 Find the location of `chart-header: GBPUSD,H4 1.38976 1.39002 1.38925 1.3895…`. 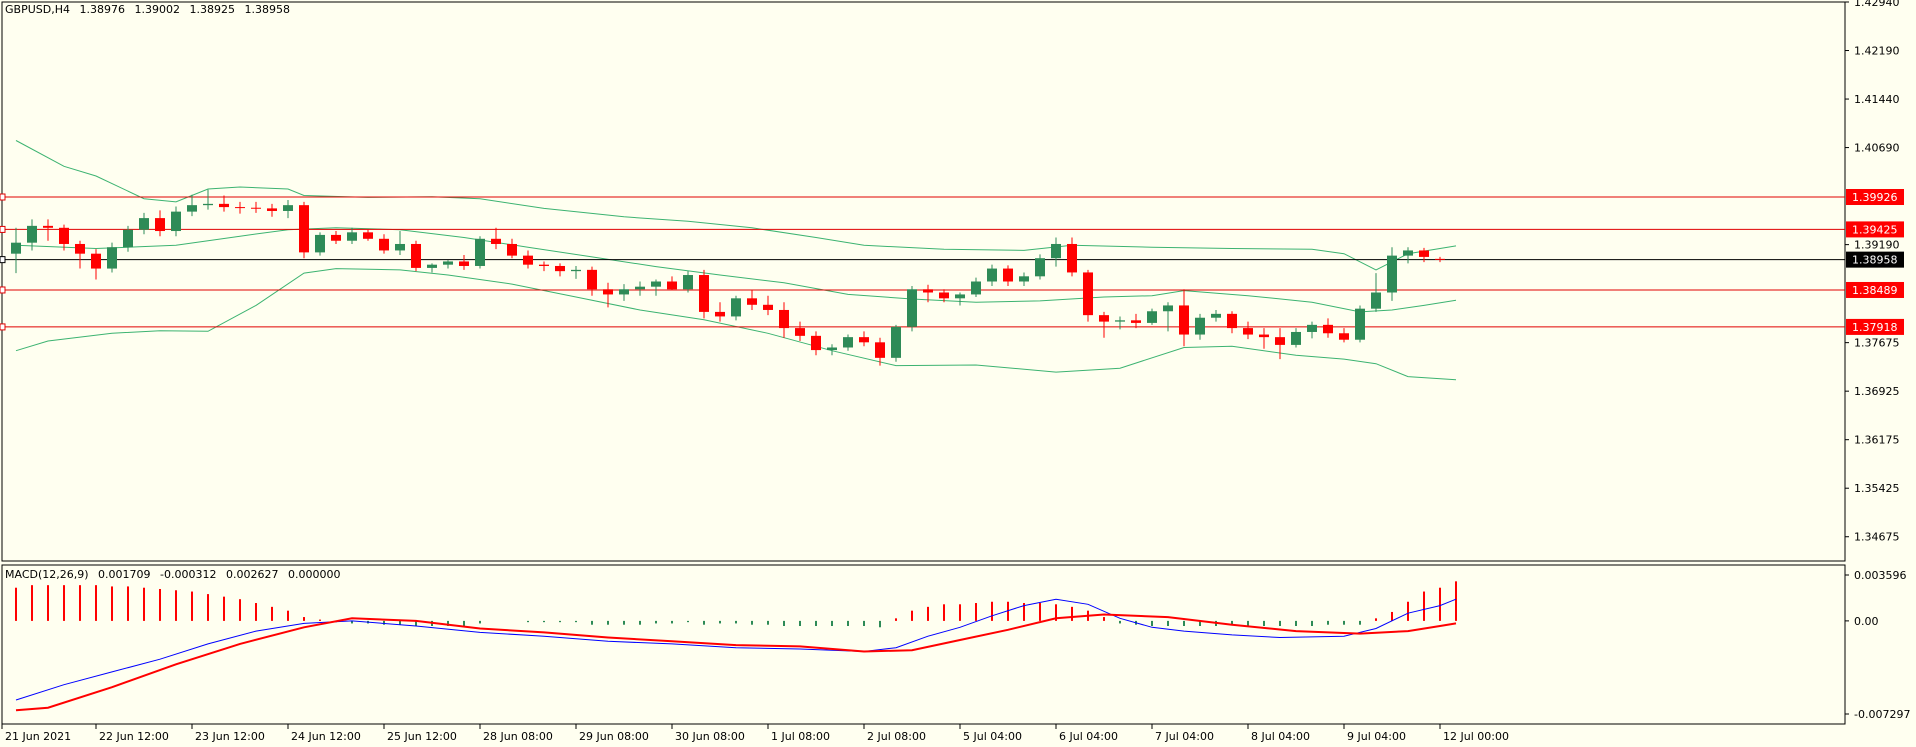

chart-header: GBPUSD,H4 1.38976 1.39002 1.38925 1.3895… is located at coordinates (150, 9).